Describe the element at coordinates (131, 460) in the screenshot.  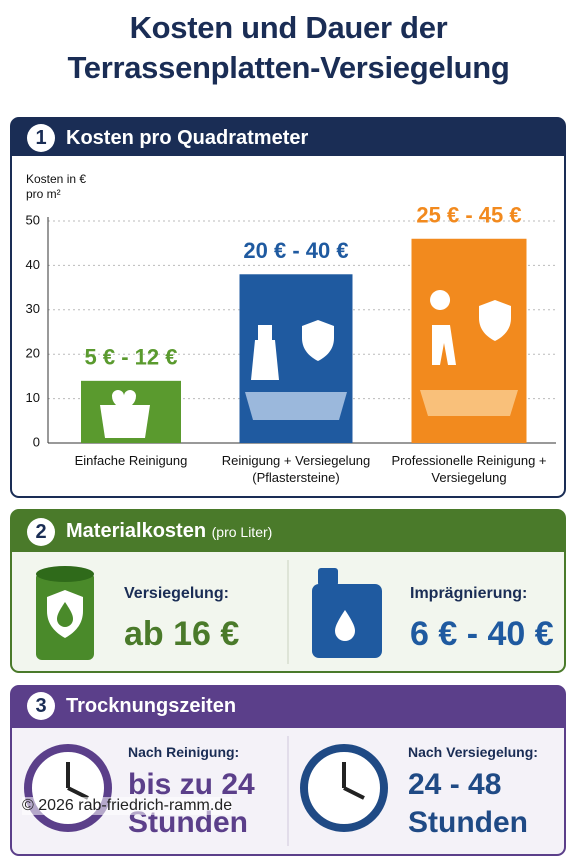
I see `x-tick-label: Einfache Reinigung` at that location.